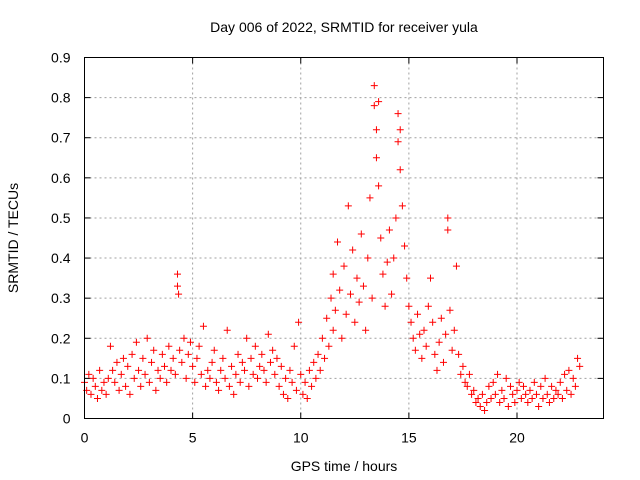 The image size is (640, 480). What do you see at coordinates (61, 258) in the screenshot?
I see `y-tick-label: 0.4` at bounding box center [61, 258].